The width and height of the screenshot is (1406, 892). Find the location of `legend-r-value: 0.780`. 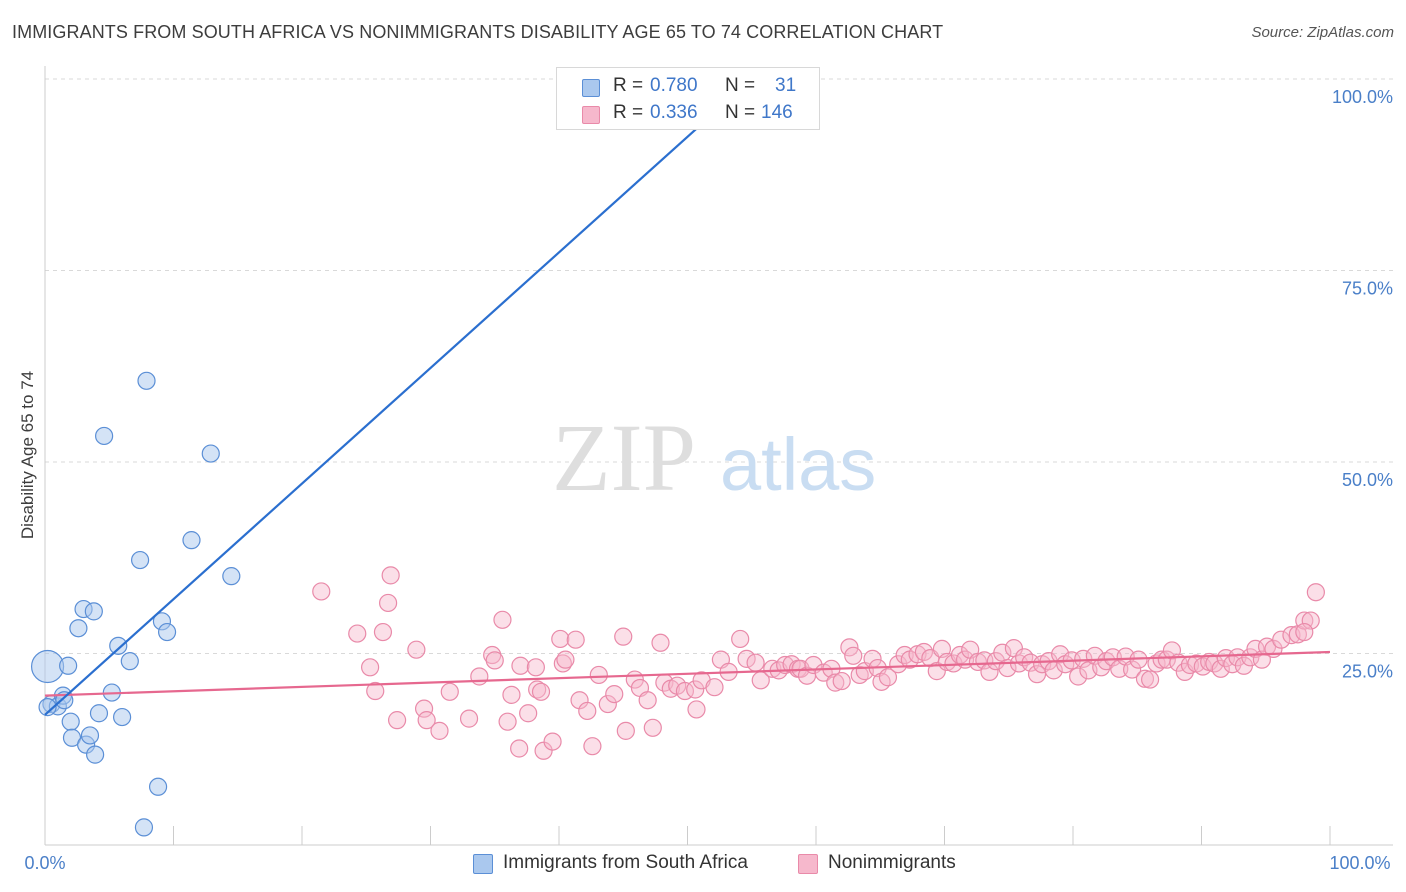

legend-r-value: 0.780 is located at coordinates (674, 85).